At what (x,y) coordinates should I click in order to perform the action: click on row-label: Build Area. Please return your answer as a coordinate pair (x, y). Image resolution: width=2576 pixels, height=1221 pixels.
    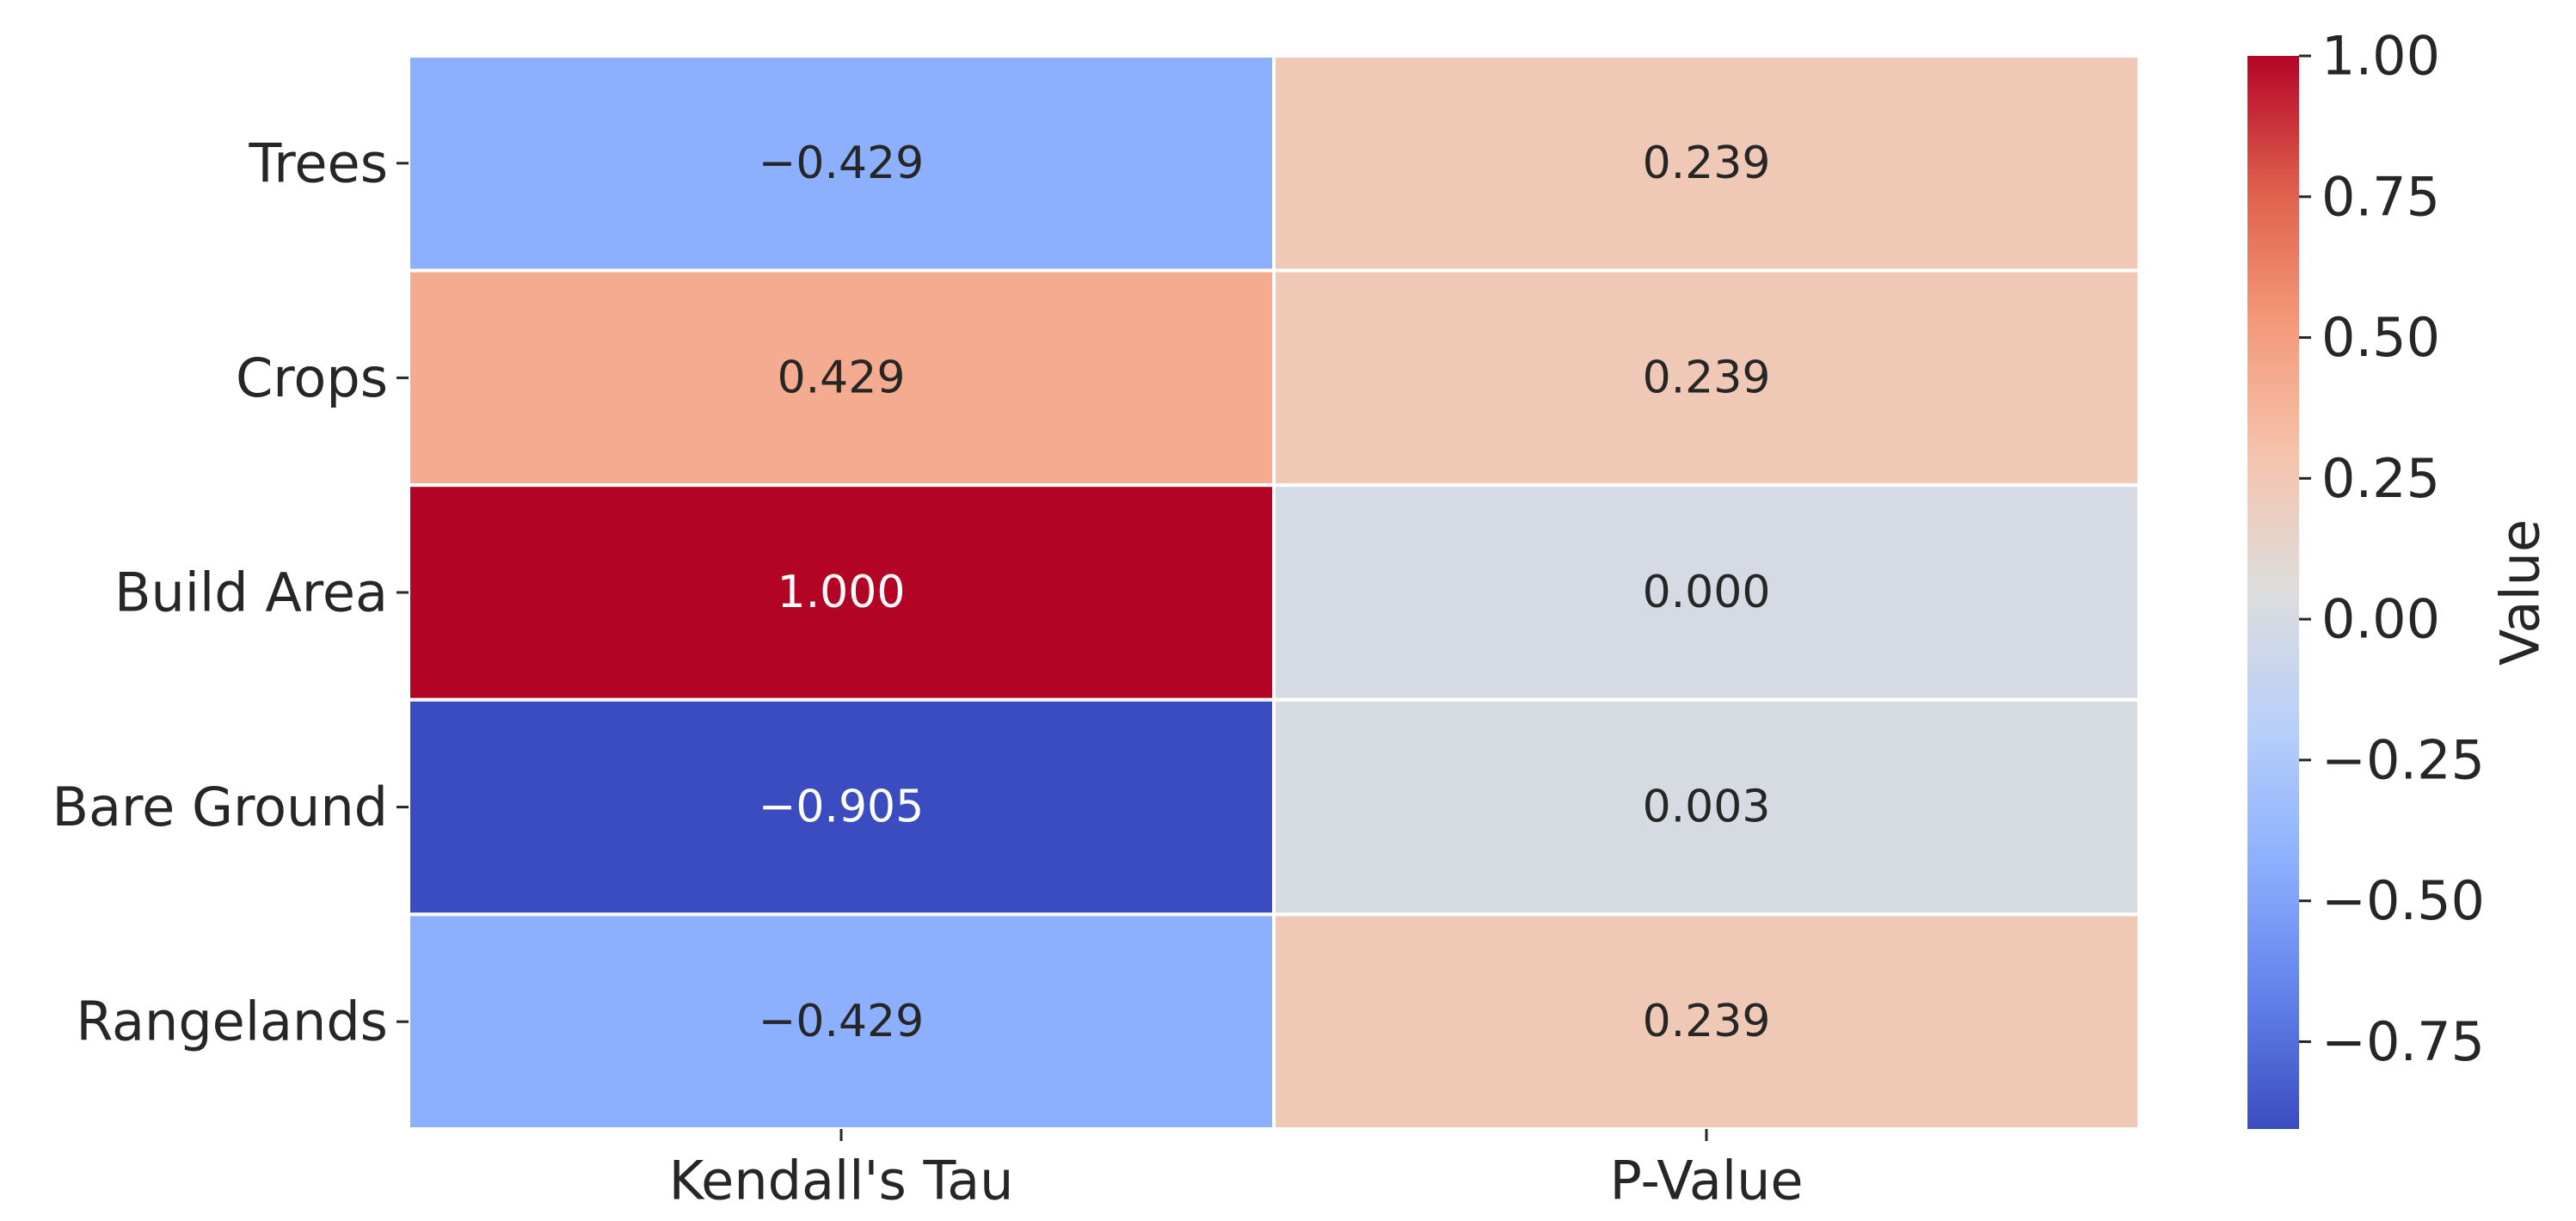
    Looking at the image, I should click on (251, 592).